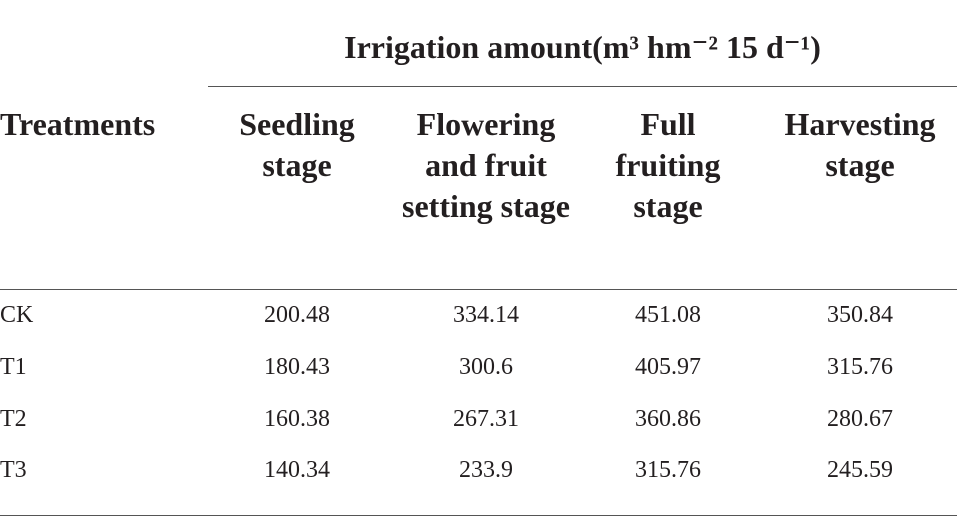 The image size is (957, 532). Describe the element at coordinates (297, 367) in the screenshot. I see `cell: 180.43` at that location.